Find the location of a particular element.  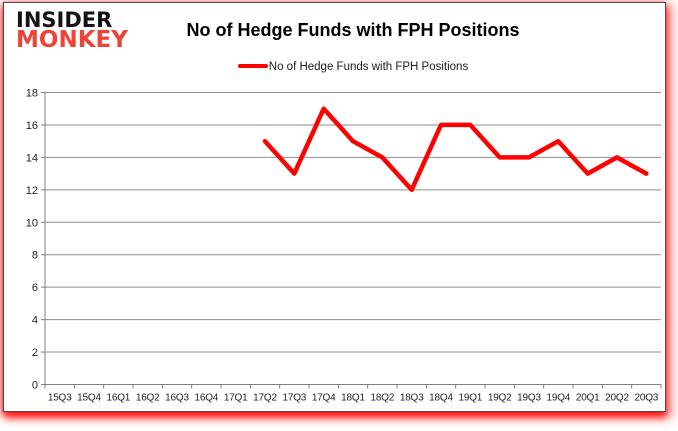

y-axis-label: 6 is located at coordinates (35, 288).